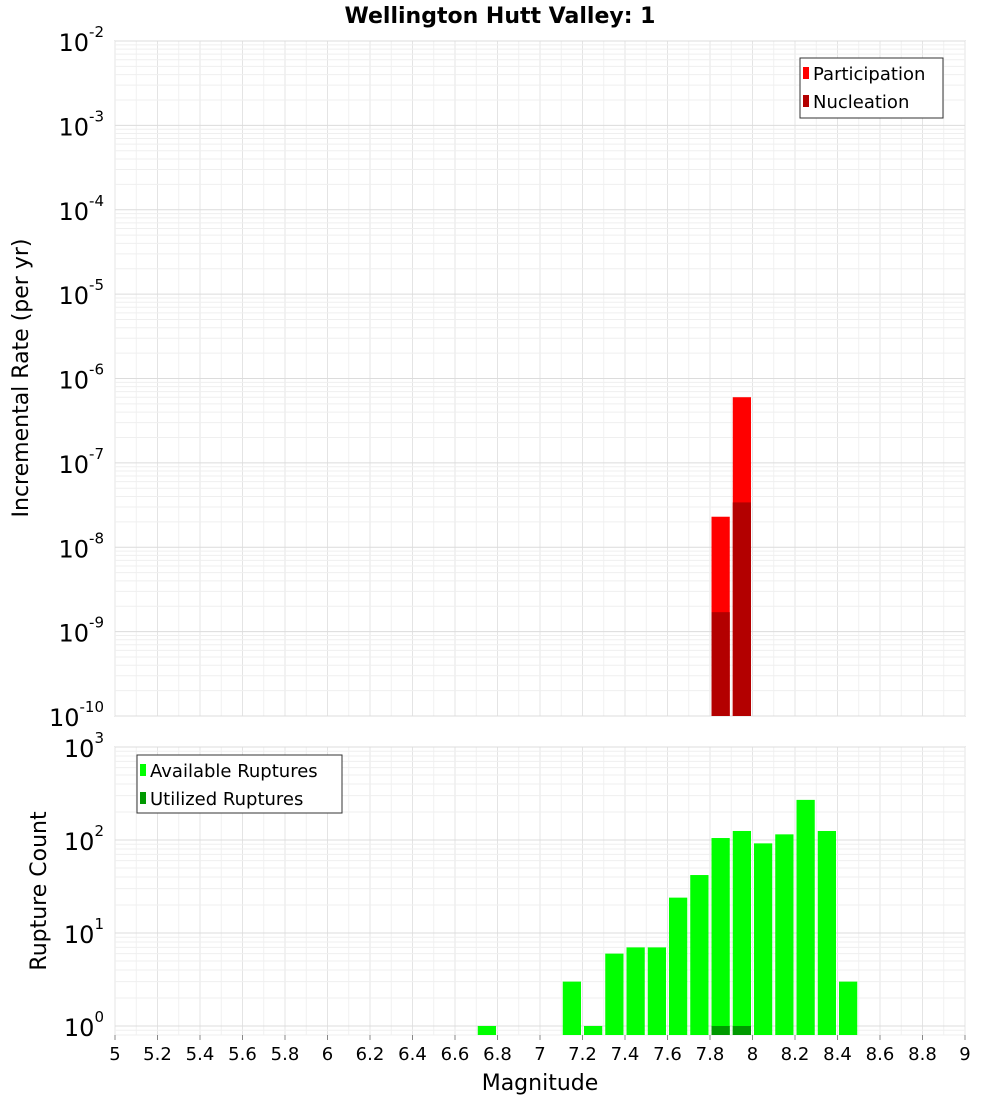 The width and height of the screenshot is (1000, 1100). I want to click on x-tick-label: 5.8, so click(285, 1054).